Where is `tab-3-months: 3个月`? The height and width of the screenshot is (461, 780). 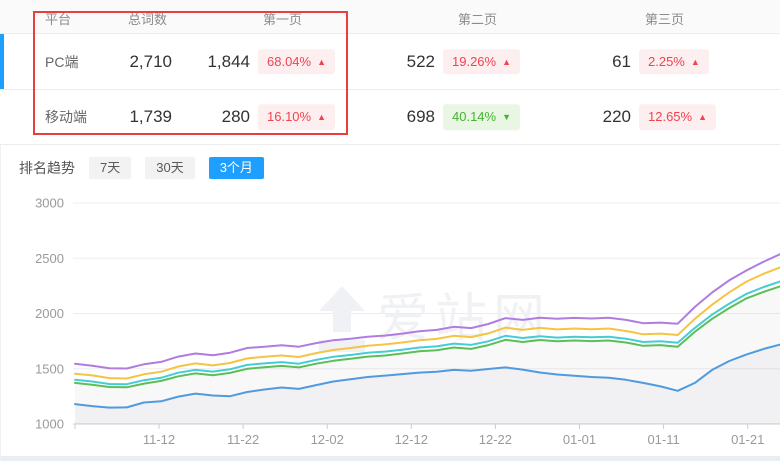 tab-3-months: 3个月 is located at coordinates (236, 167).